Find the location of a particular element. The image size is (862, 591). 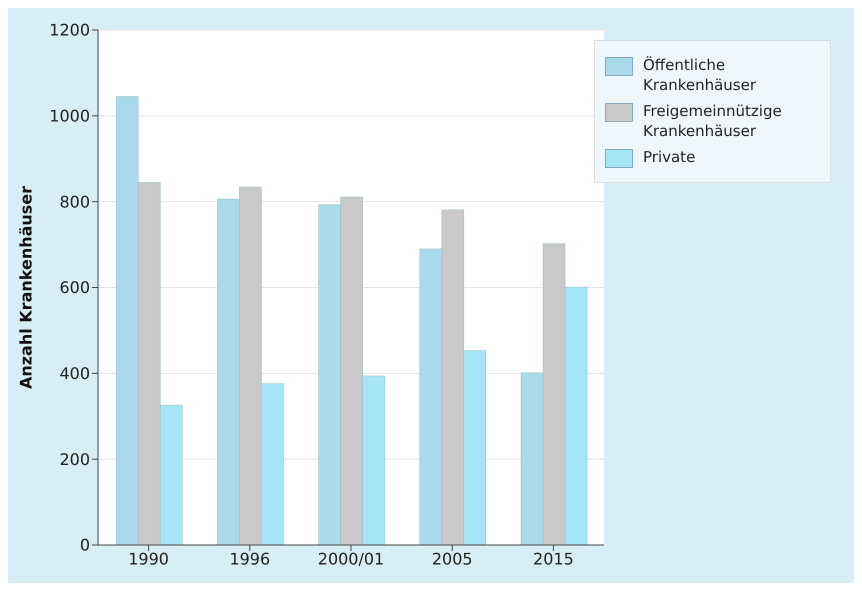

x-tick-label: 2000/01 is located at coordinates (351, 558).